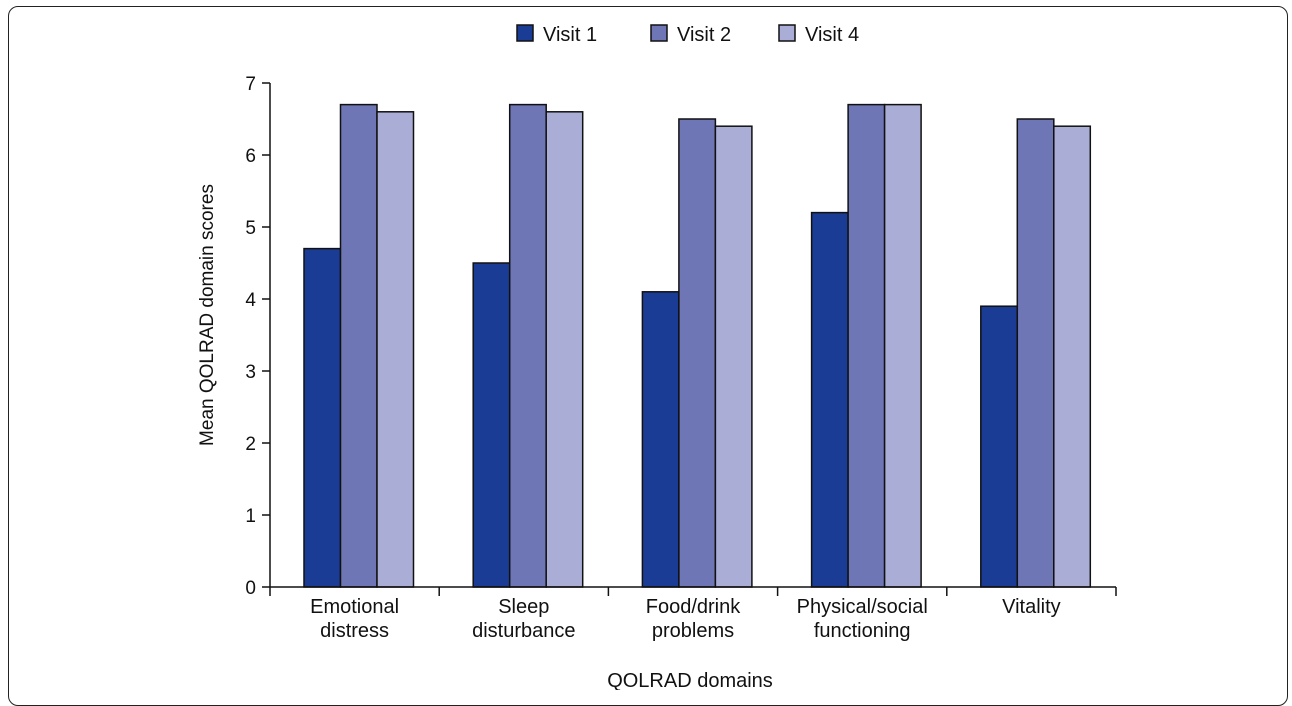 This screenshot has width=1292, height=706. Describe the element at coordinates (354, 619) in the screenshot. I see `x-tick-label: Emotional distress` at that location.